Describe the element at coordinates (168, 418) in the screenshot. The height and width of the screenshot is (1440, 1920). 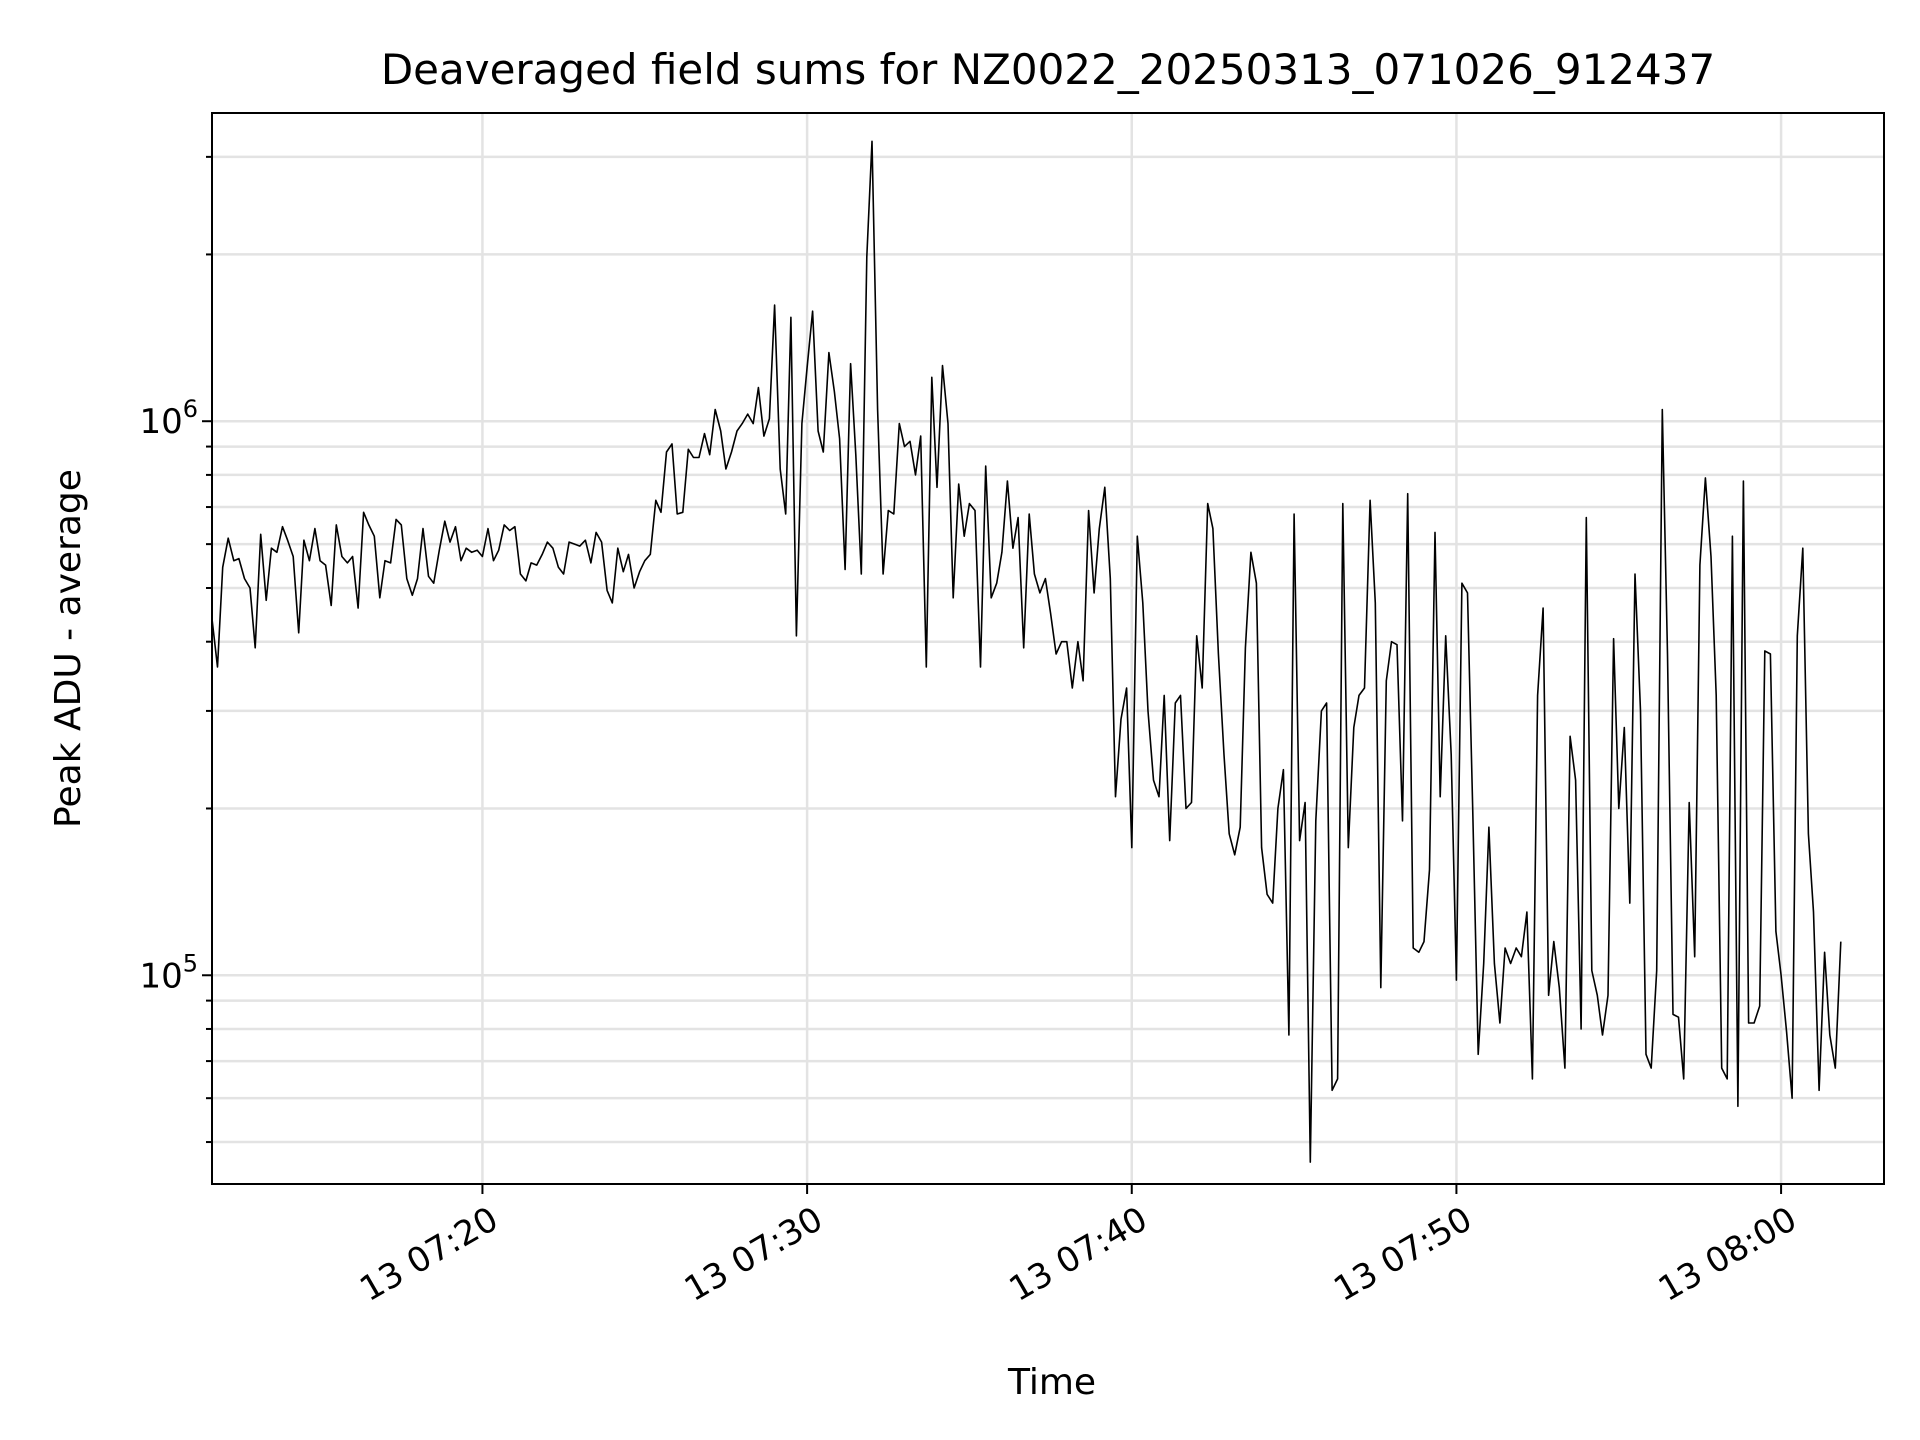
I see `y-tick-label: 10⁶` at that location.